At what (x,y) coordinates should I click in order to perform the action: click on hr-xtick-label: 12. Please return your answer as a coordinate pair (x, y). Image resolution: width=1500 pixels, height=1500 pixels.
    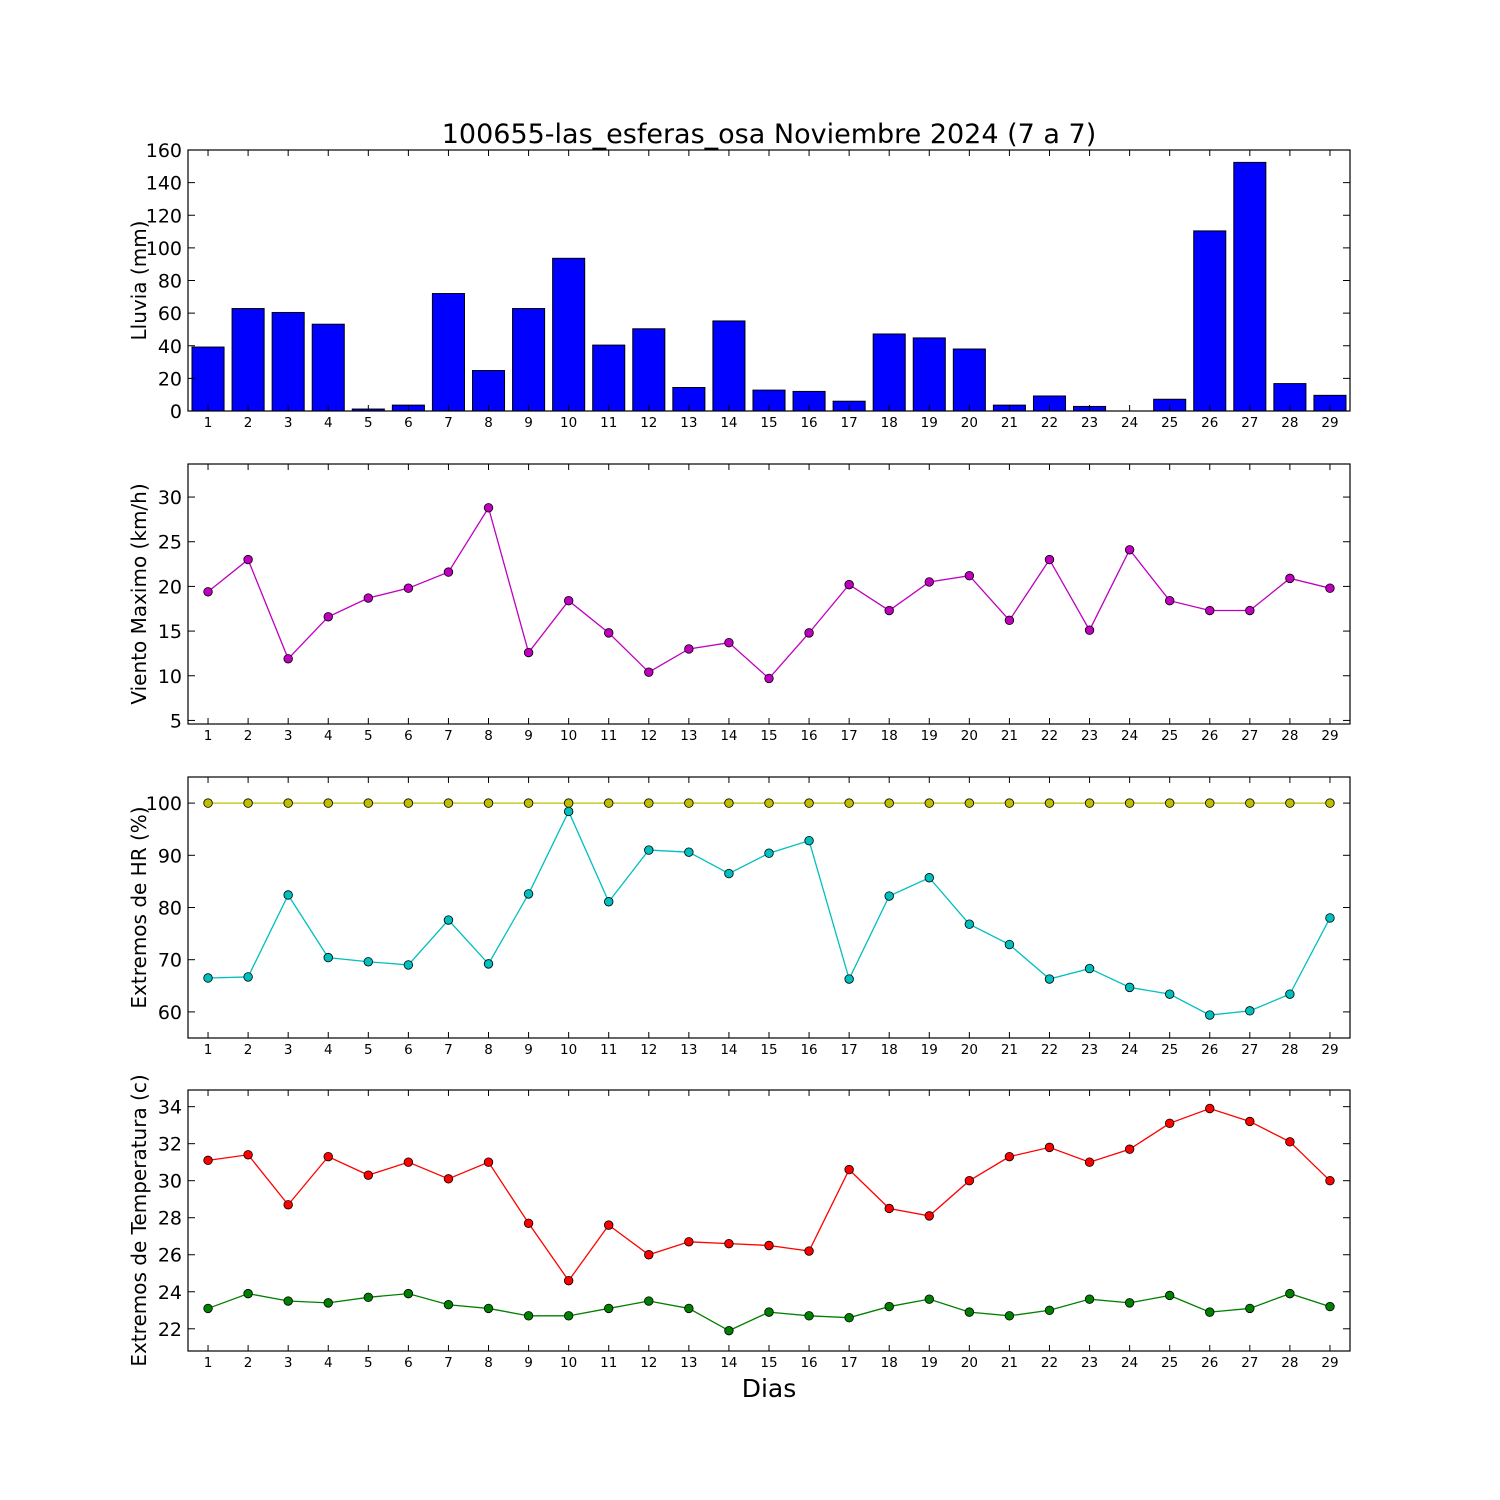
    Looking at the image, I should click on (648, 1050).